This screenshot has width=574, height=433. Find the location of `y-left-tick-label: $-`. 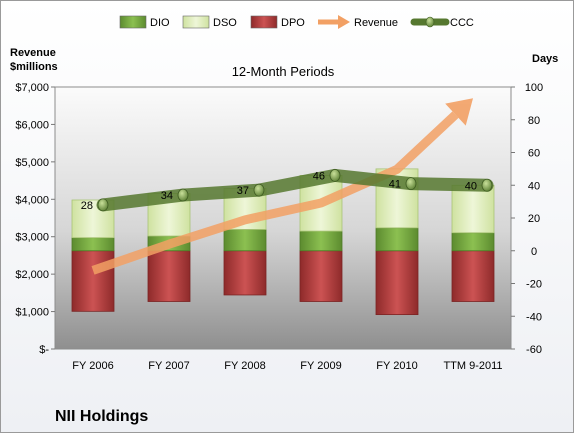

y-left-tick-label: $- is located at coordinates (44, 350).